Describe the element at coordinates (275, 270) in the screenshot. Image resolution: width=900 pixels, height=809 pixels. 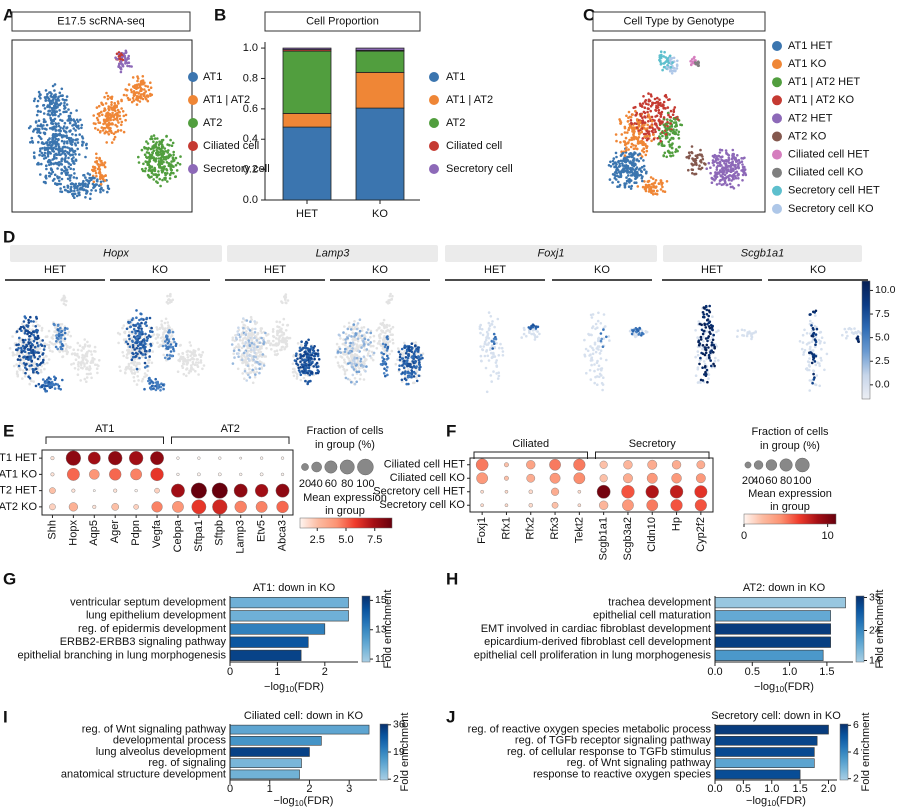
I see `condition-label: HET` at that location.